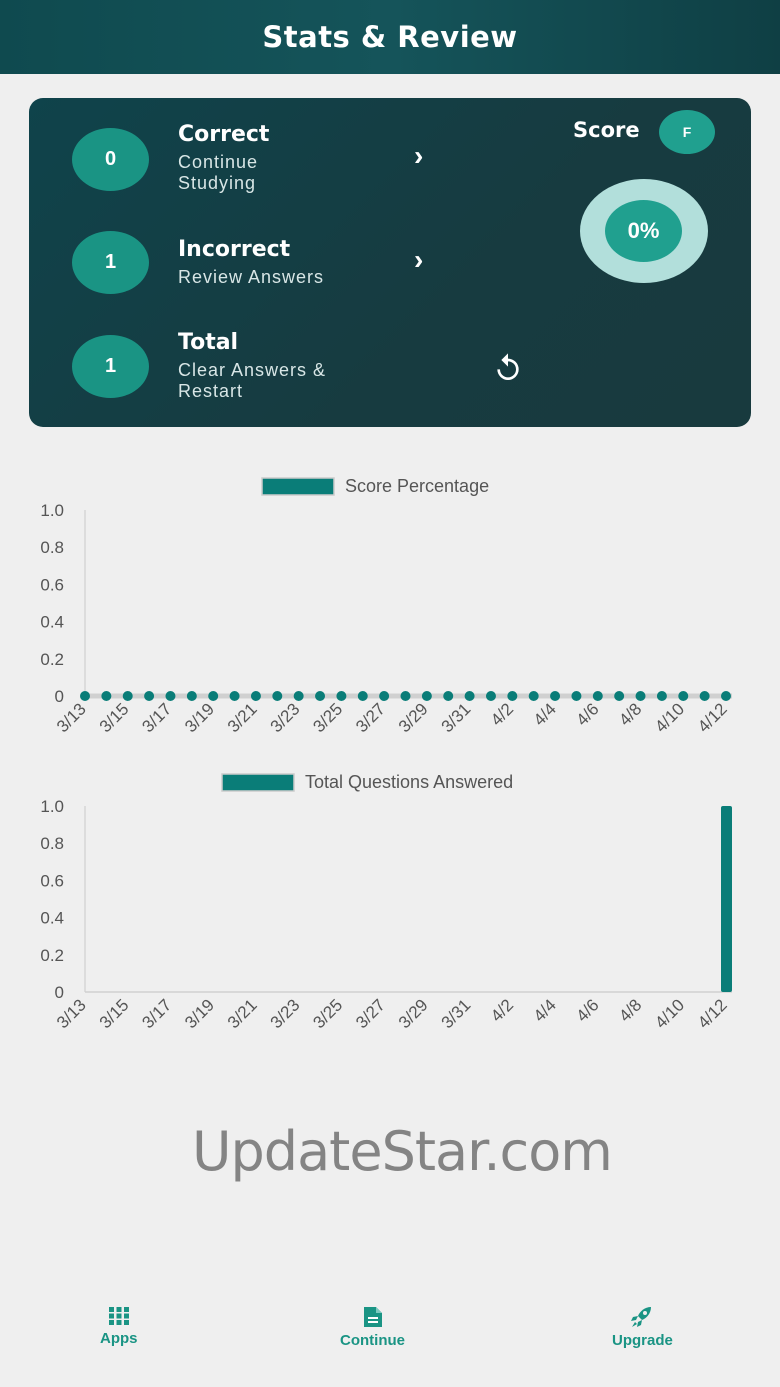 The width and height of the screenshot is (780, 1387). Describe the element at coordinates (630, 714) in the screenshot. I see `x-tick-label: 4/8` at that location.